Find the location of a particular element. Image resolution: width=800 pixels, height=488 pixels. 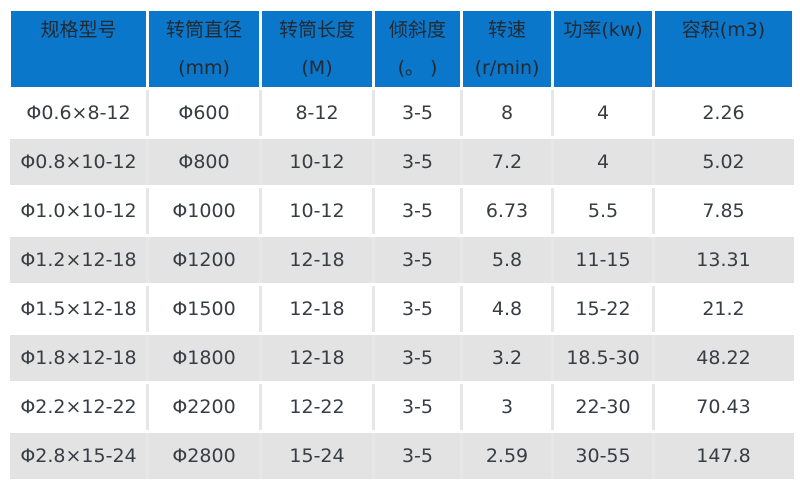

table-cell: Φ0.6×8-12 is located at coordinates (79, 113).